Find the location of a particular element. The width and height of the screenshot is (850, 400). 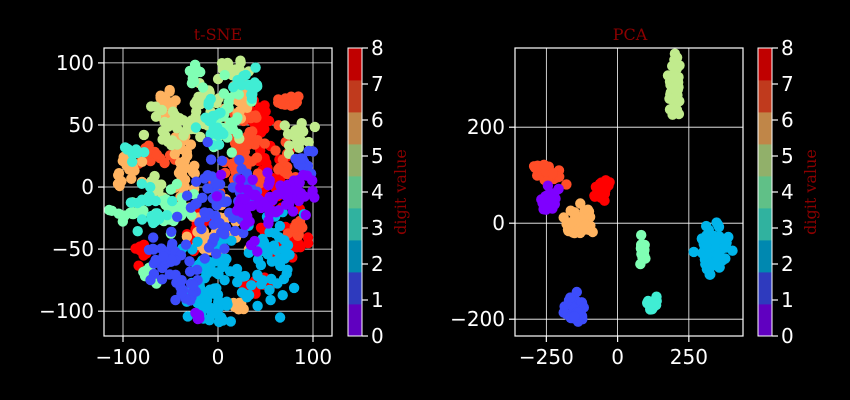

tsne-xtick-label-2: 100 is located at coordinates (313, 357).